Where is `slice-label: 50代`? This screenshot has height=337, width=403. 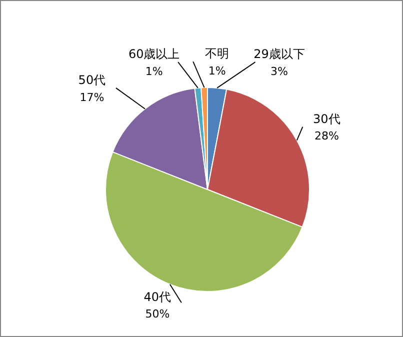
slice-label: 50代 is located at coordinates (92, 80).